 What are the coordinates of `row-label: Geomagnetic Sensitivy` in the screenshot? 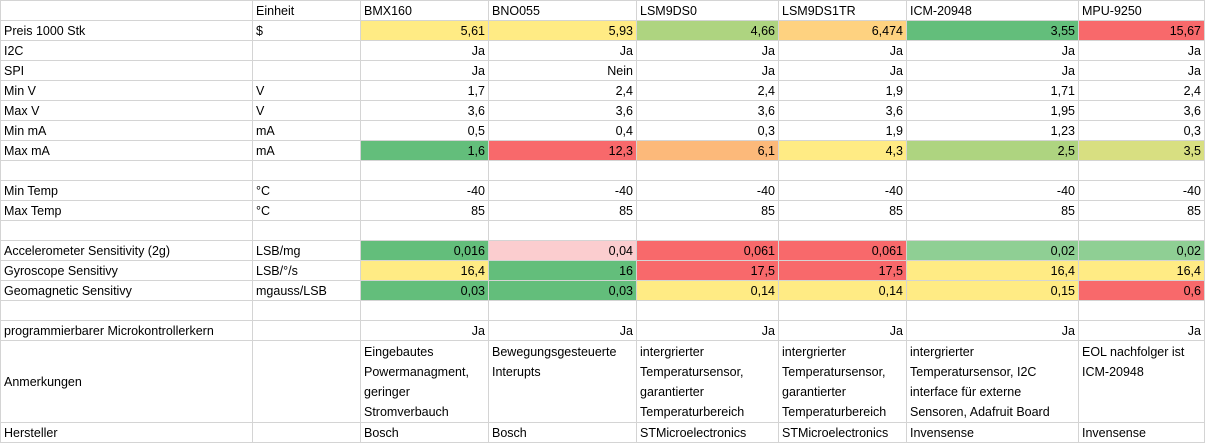 It's located at (126, 290).